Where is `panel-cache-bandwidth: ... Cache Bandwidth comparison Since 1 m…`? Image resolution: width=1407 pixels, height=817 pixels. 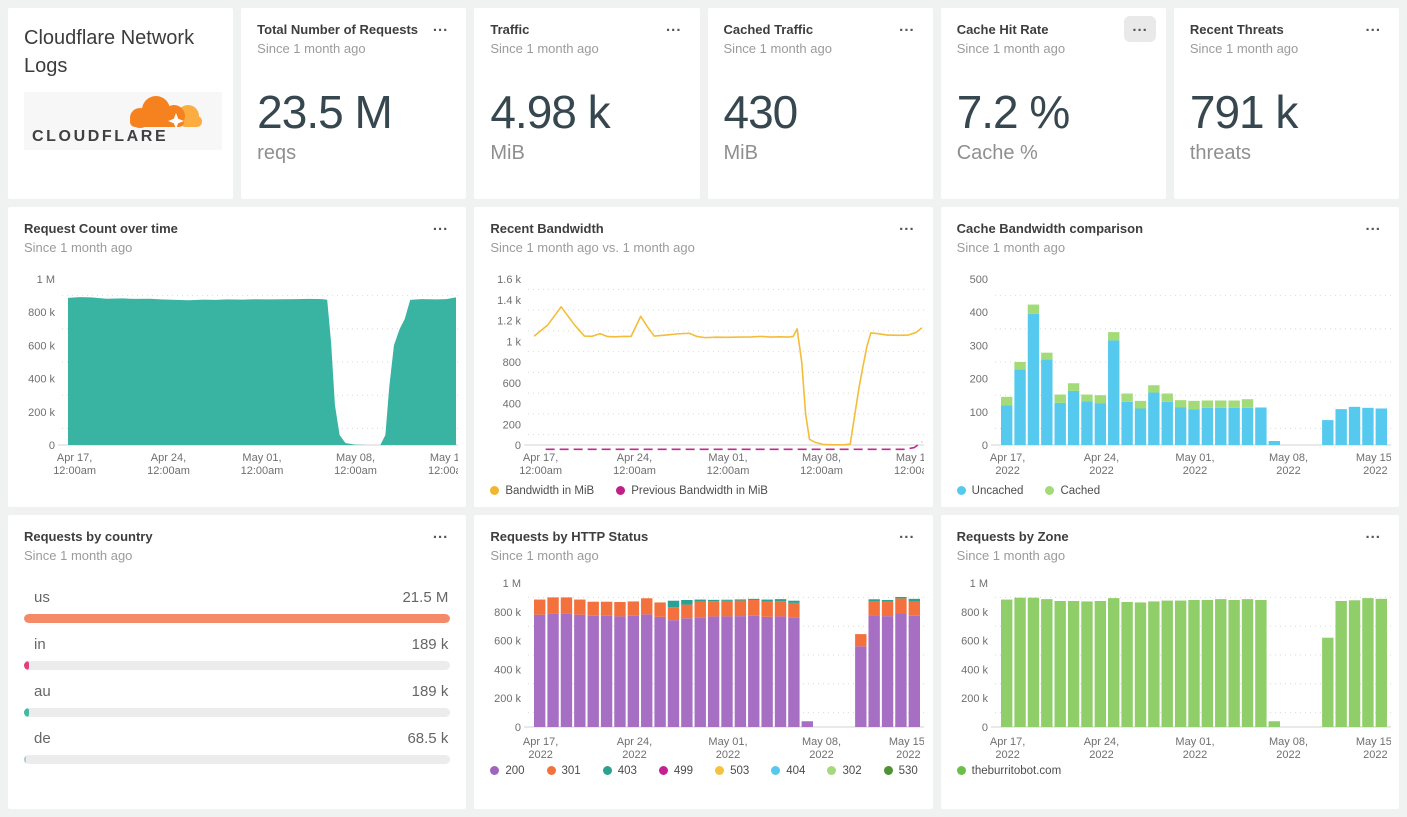
panel-cache-bandwidth: ... Cache Bandwidth comparison Since 1 m… is located at coordinates (1169, 356).